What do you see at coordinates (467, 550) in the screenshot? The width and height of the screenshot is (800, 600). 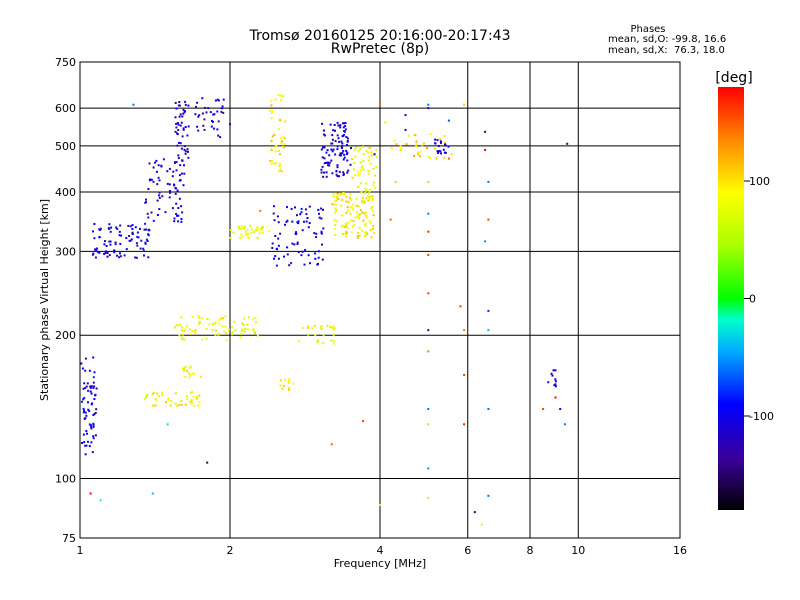 I see `x-tick-label: 6` at bounding box center [467, 550].